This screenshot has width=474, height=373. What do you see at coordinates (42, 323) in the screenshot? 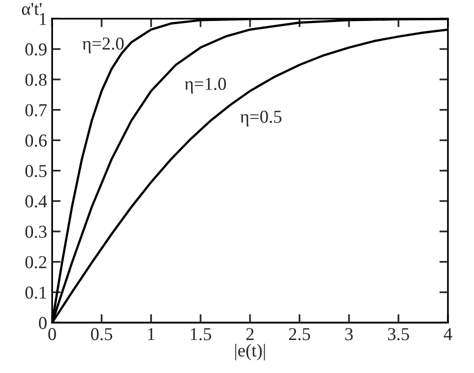
I see `y-tick-label: 0` at bounding box center [42, 323].